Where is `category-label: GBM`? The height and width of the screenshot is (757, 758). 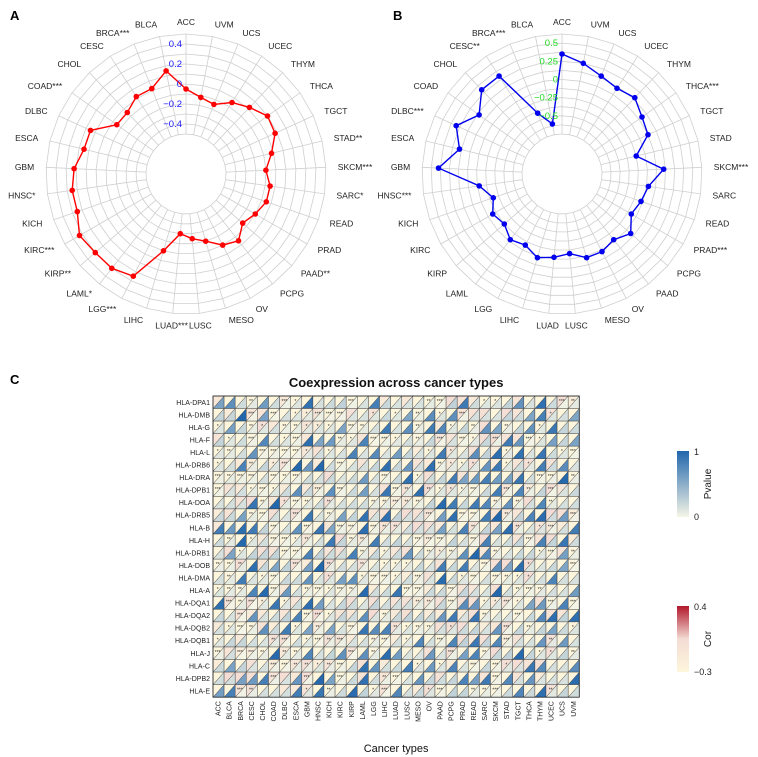
category-label: GBM is located at coordinates (24, 167).